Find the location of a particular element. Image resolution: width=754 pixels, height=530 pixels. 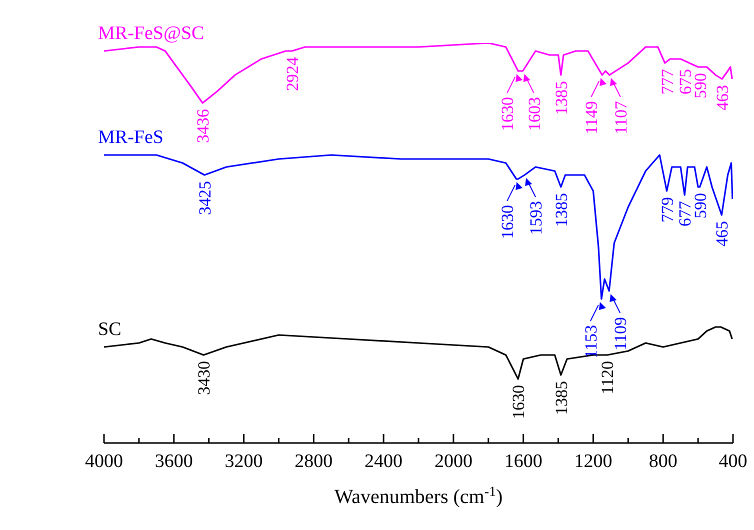

annotation: 3436 is located at coordinates (203, 126).